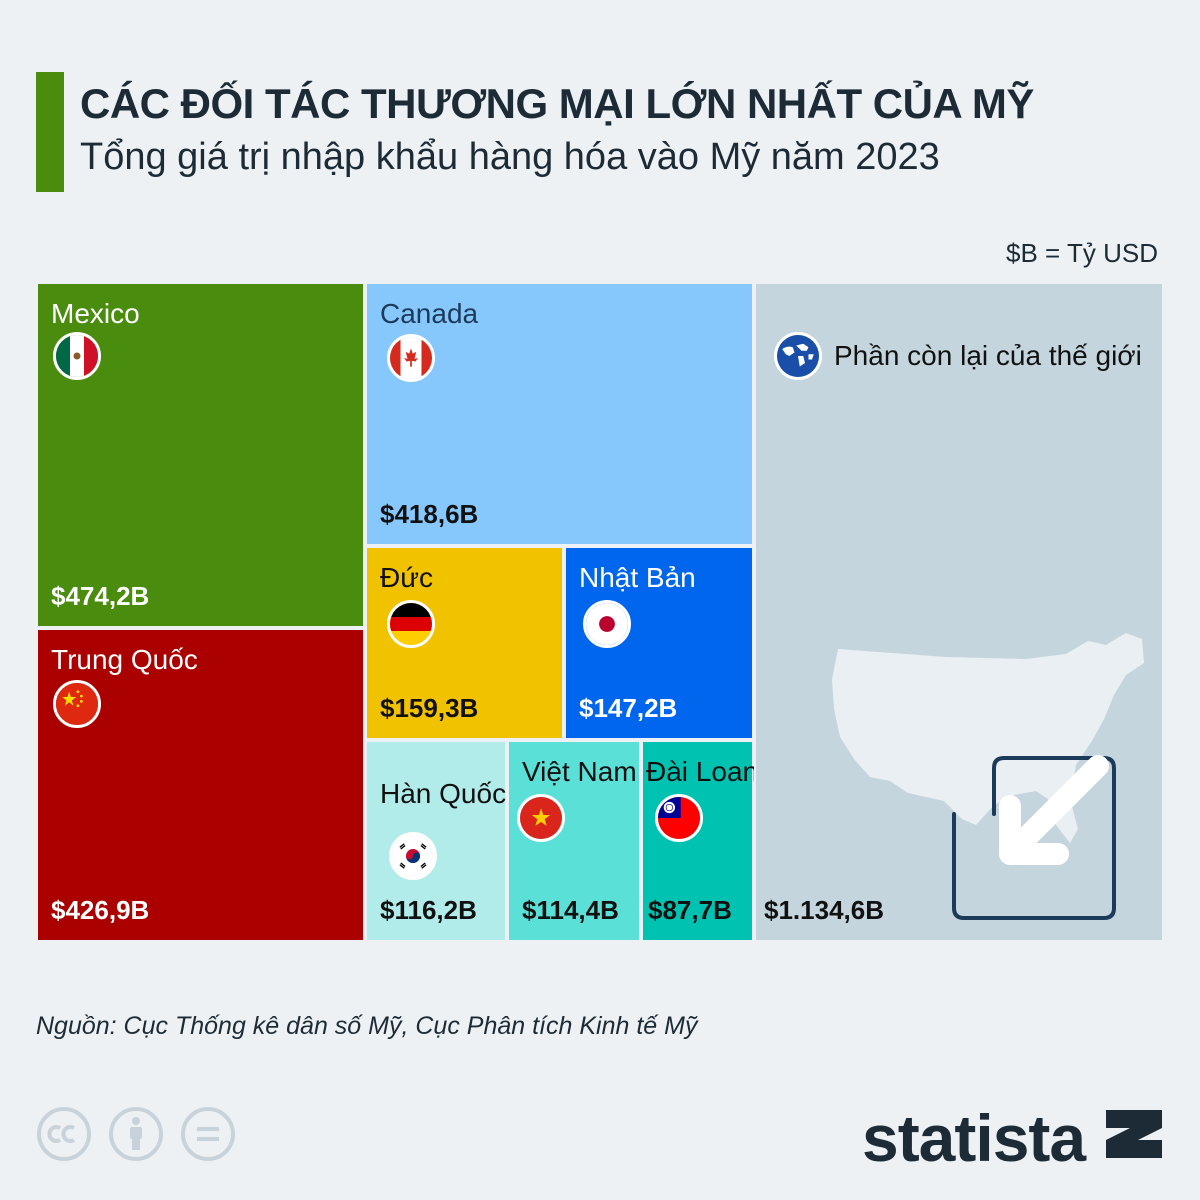  What do you see at coordinates (411, 624) in the screenshot?
I see `germany-flag-icon` at bounding box center [411, 624].